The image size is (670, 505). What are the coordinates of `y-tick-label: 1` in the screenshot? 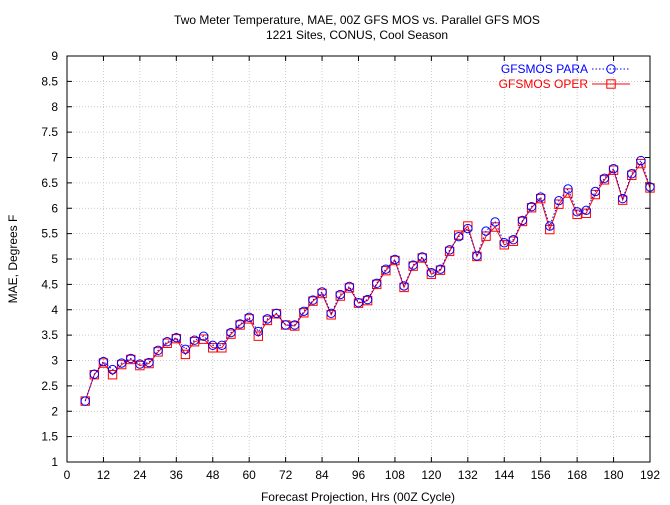 It's located at (54, 462).